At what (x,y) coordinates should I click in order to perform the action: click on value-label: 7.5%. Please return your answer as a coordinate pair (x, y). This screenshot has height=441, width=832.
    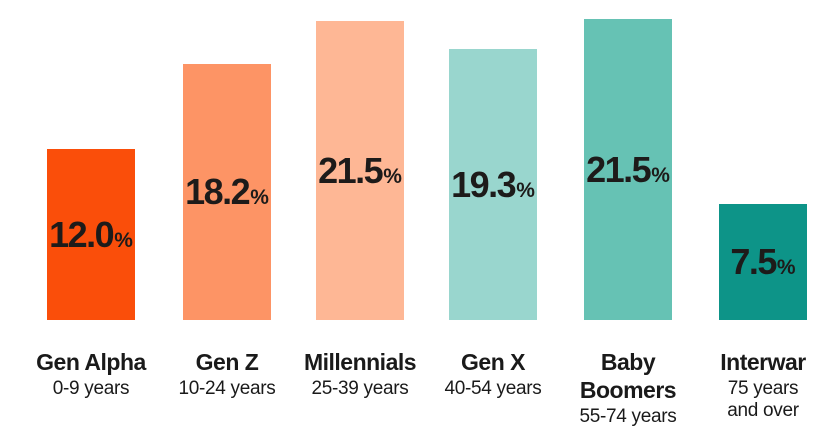
    Looking at the image, I should click on (762, 262).